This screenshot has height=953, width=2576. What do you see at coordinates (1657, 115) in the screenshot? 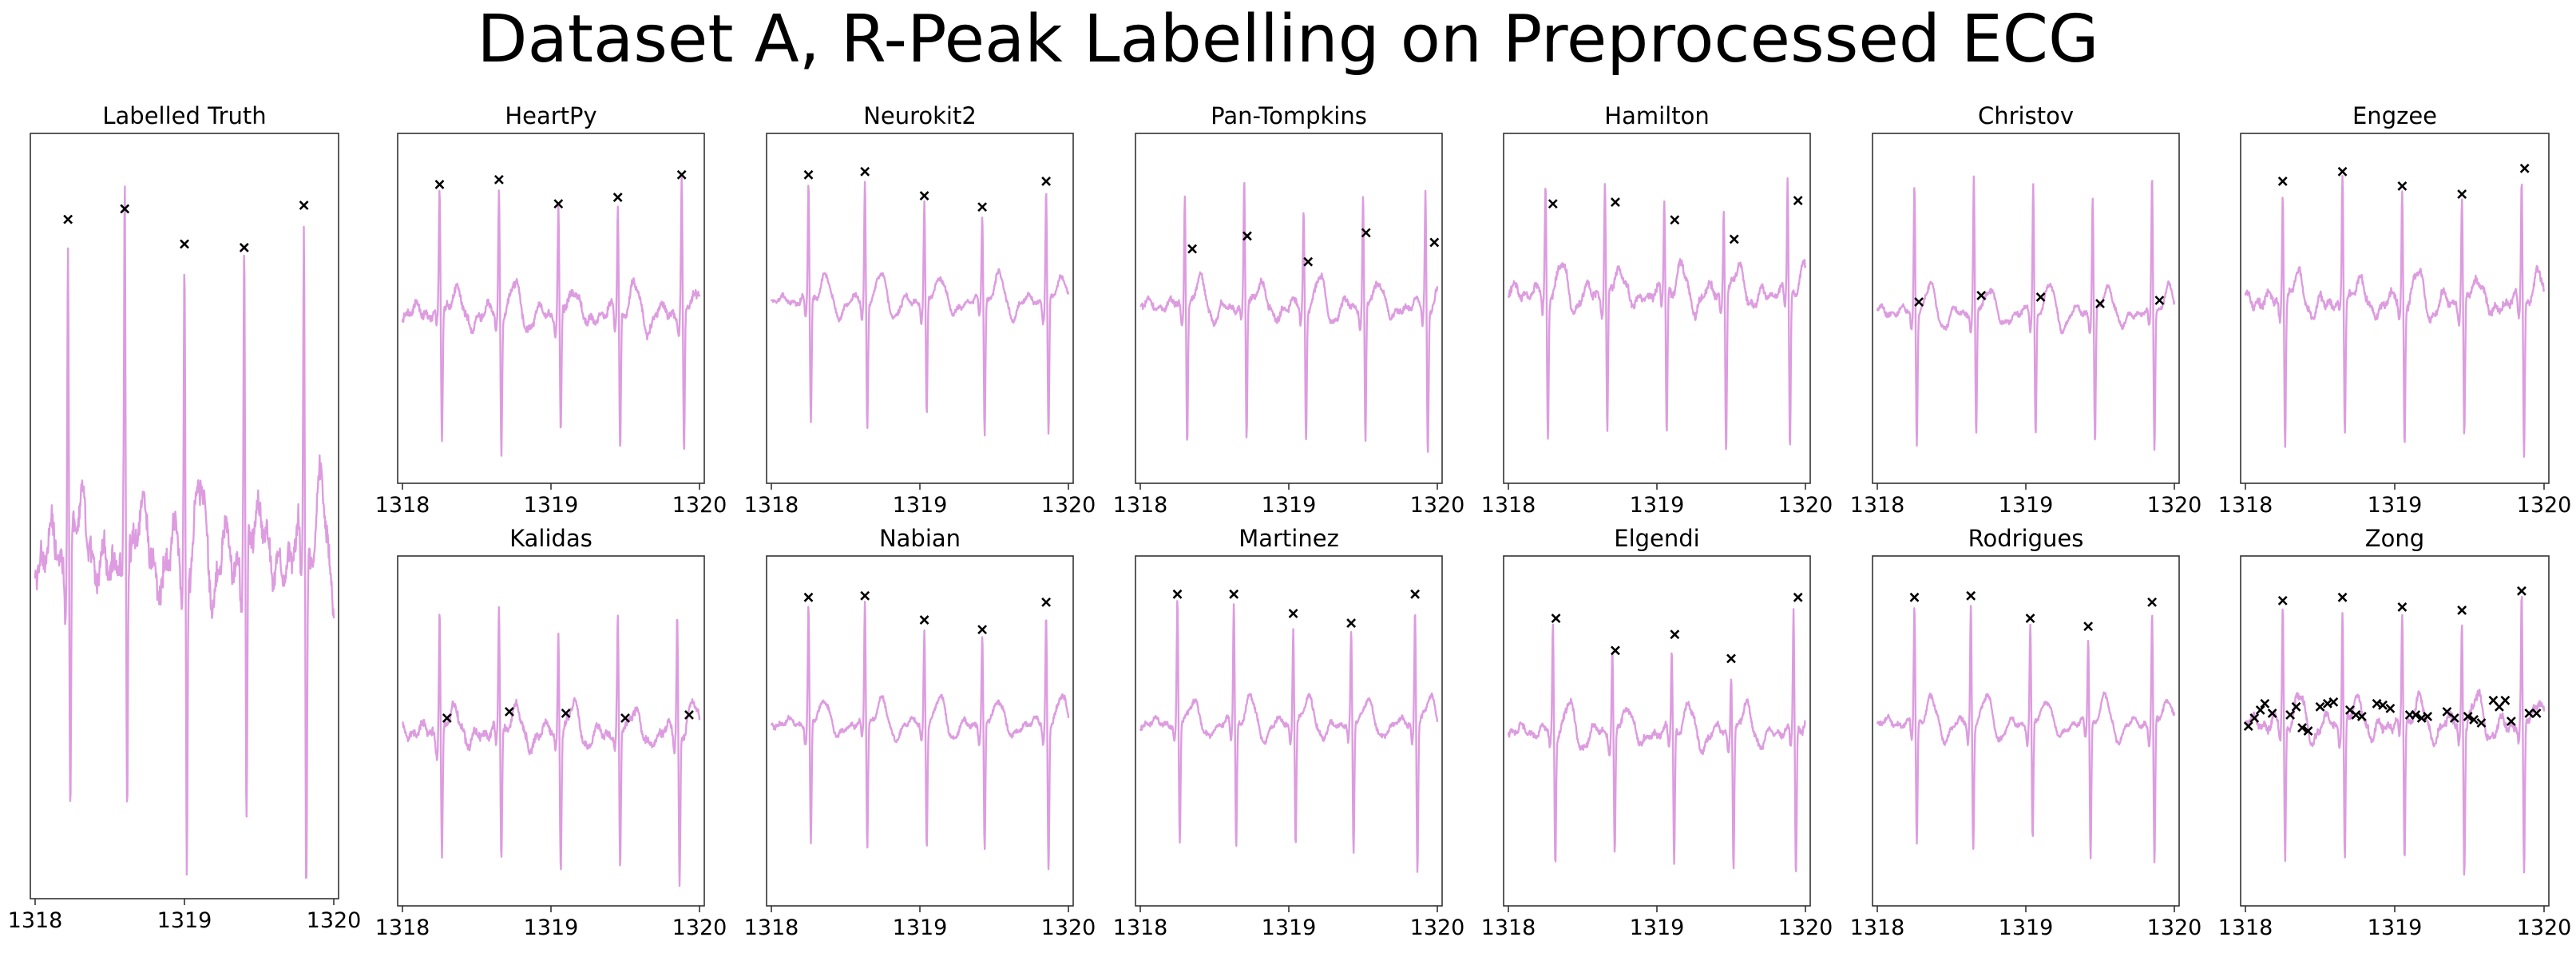
I see `panel-title: Hamilton` at bounding box center [1657, 115].